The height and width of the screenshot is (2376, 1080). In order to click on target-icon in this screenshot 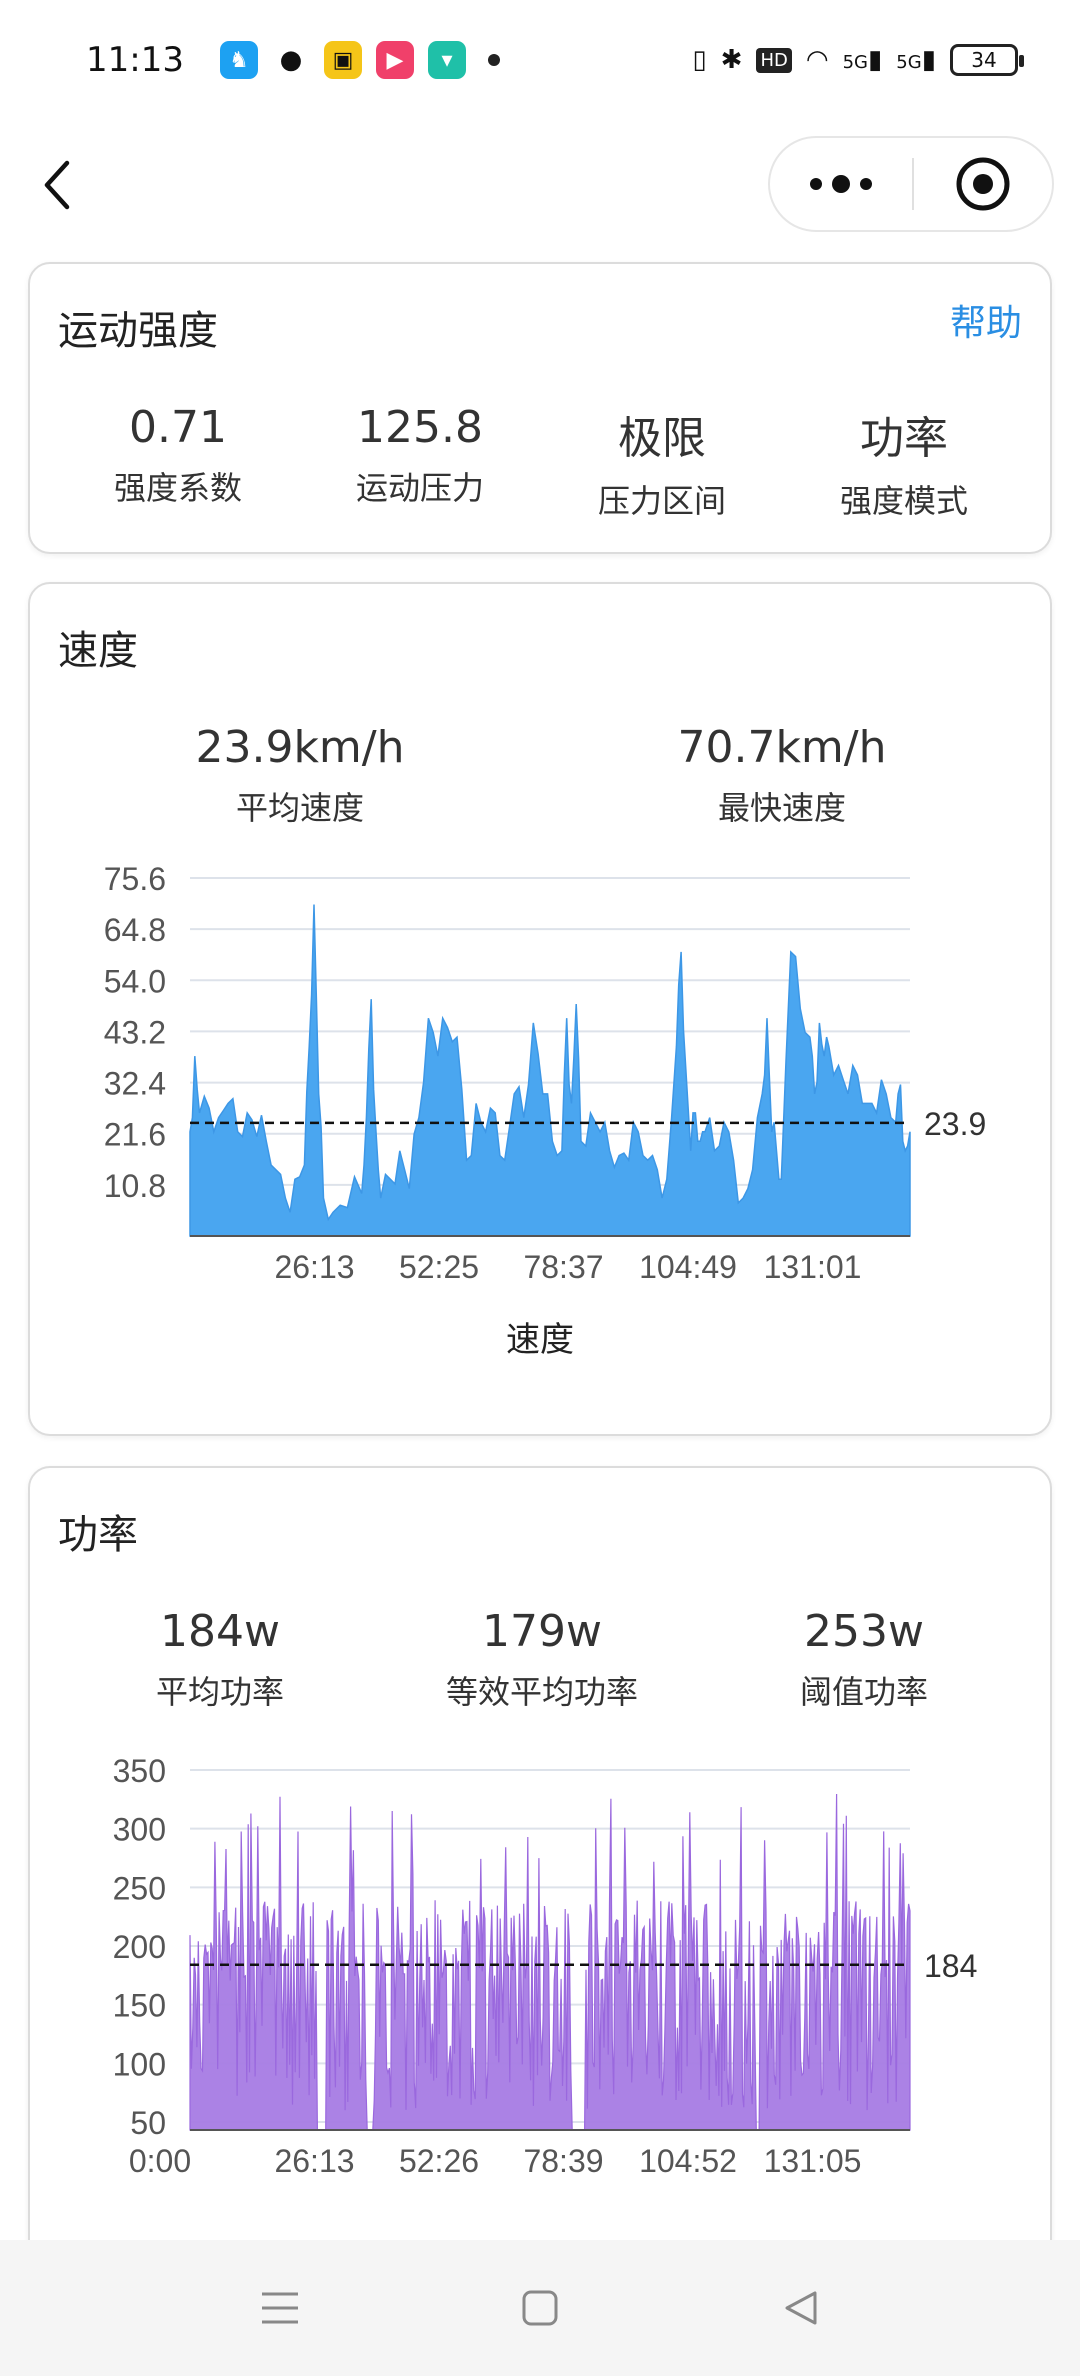, I will do `click(983, 184)`.